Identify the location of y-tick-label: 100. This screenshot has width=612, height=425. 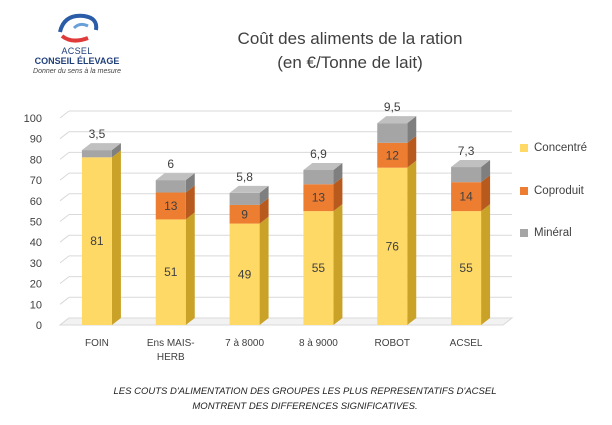
(33, 119).